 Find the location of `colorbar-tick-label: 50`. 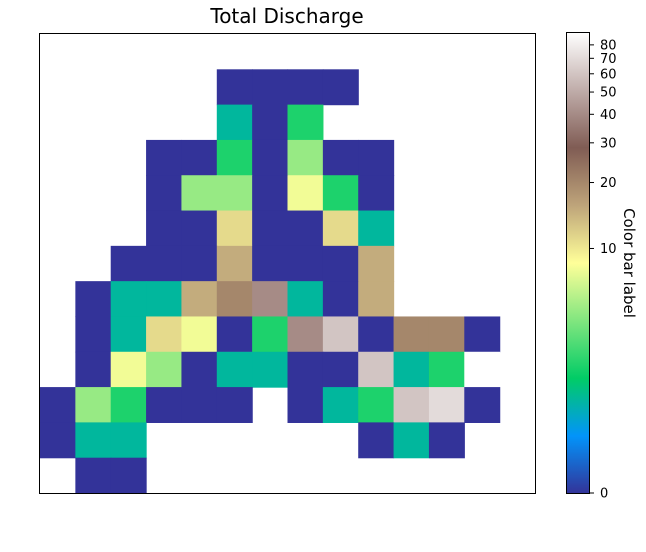

colorbar-tick-label: 50 is located at coordinates (608, 93).